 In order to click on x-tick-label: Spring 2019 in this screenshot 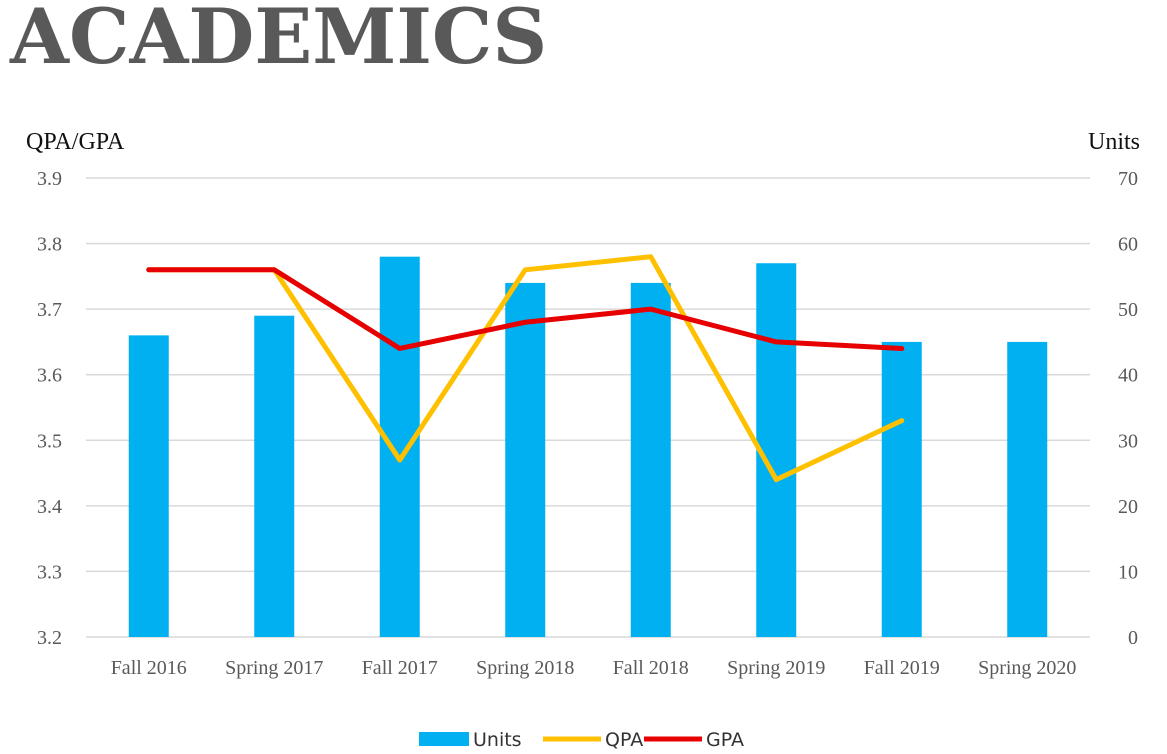, I will do `click(776, 668)`.